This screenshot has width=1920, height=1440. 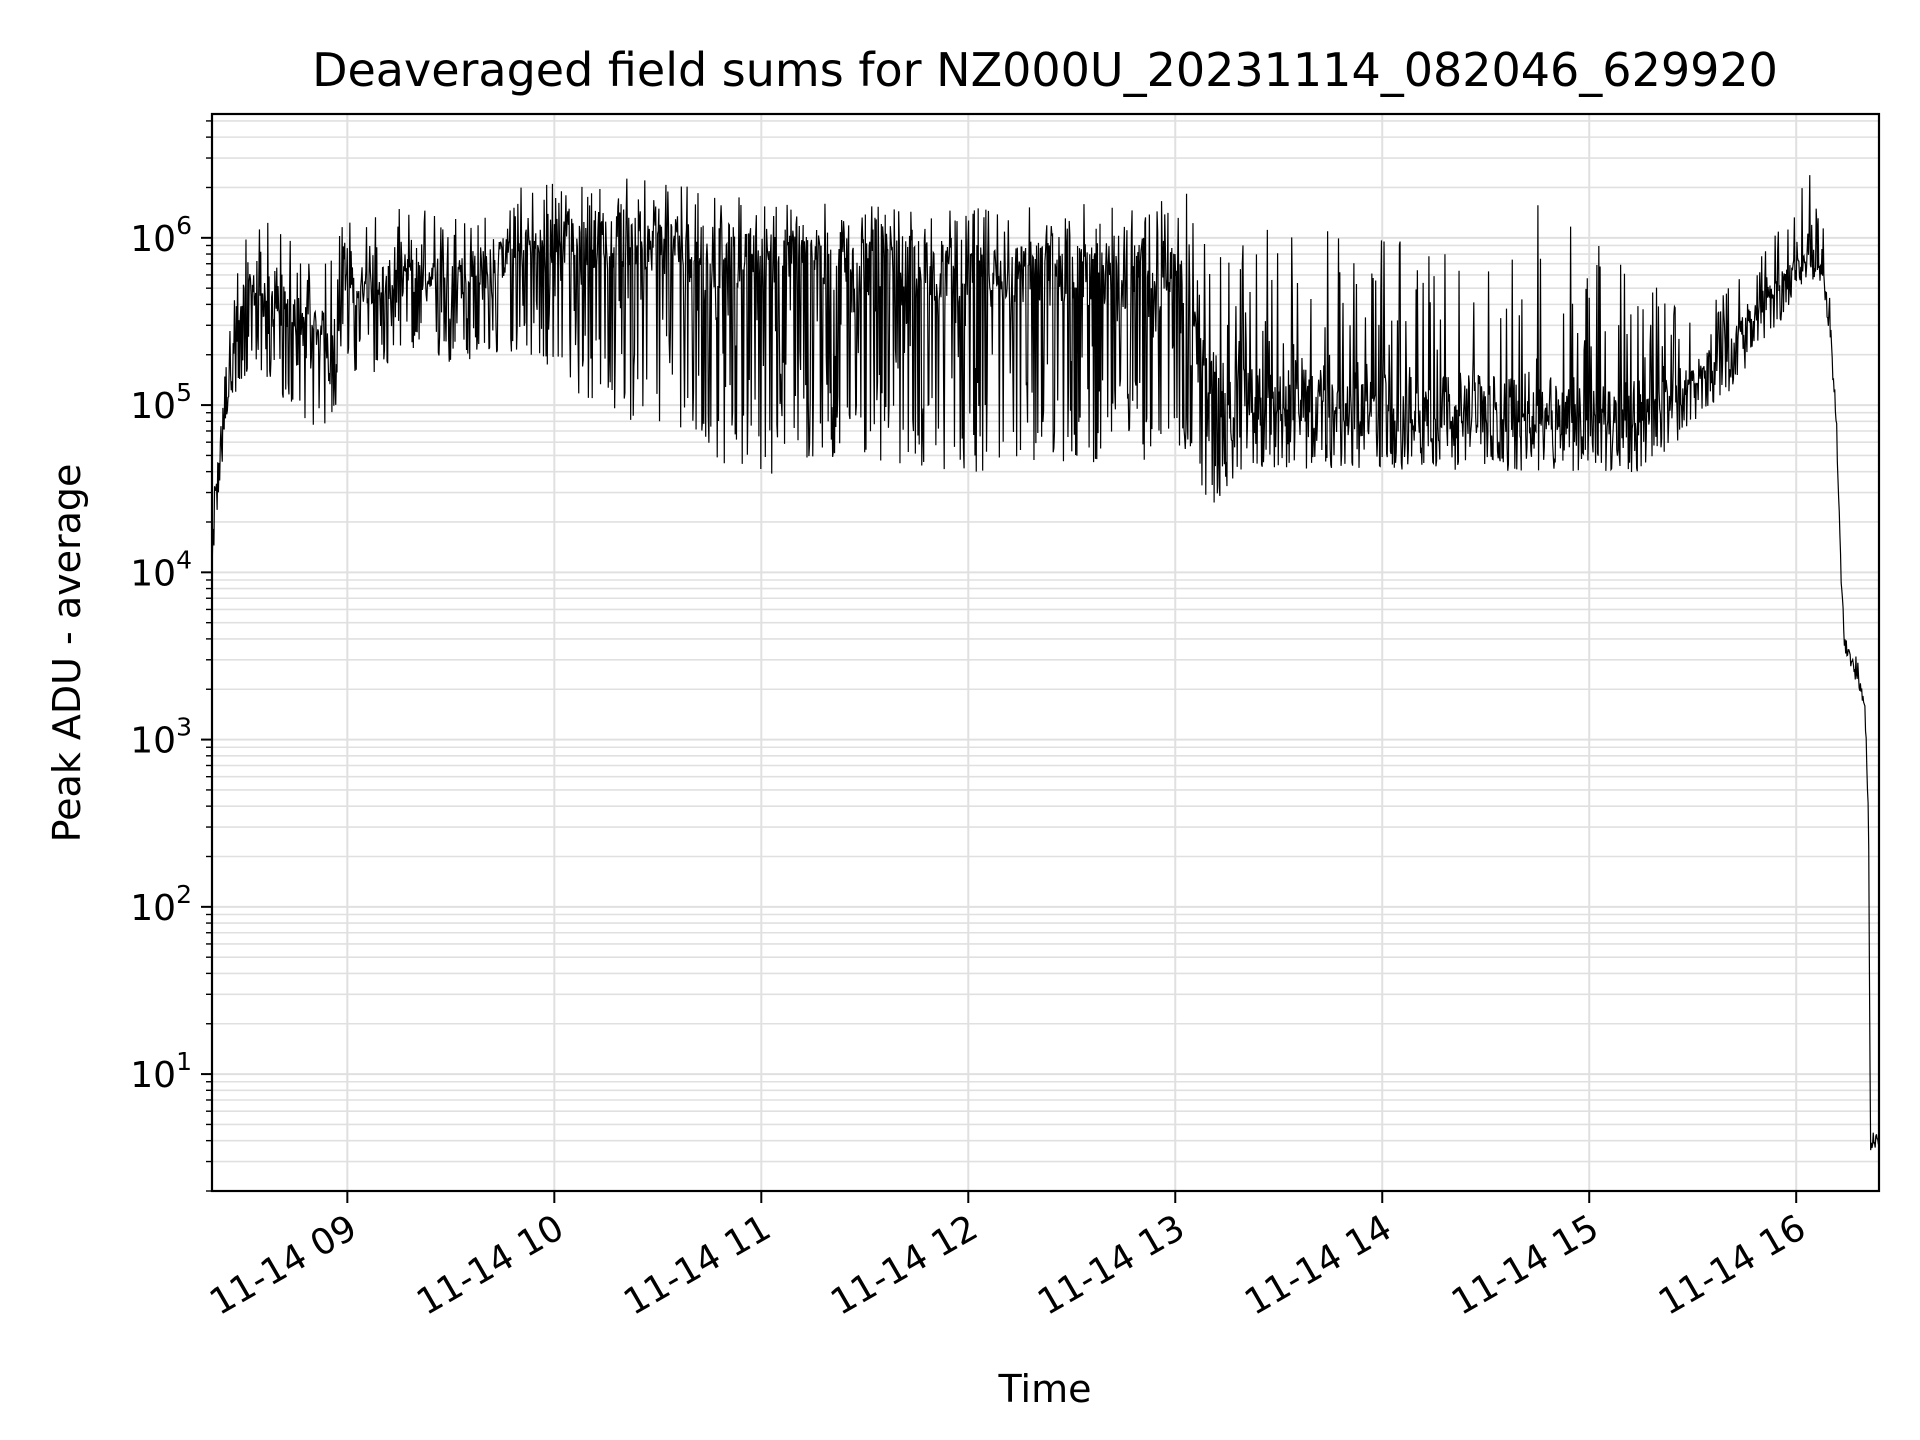 What do you see at coordinates (1045, 1389) in the screenshot?
I see `x-axis-label: Time` at bounding box center [1045, 1389].